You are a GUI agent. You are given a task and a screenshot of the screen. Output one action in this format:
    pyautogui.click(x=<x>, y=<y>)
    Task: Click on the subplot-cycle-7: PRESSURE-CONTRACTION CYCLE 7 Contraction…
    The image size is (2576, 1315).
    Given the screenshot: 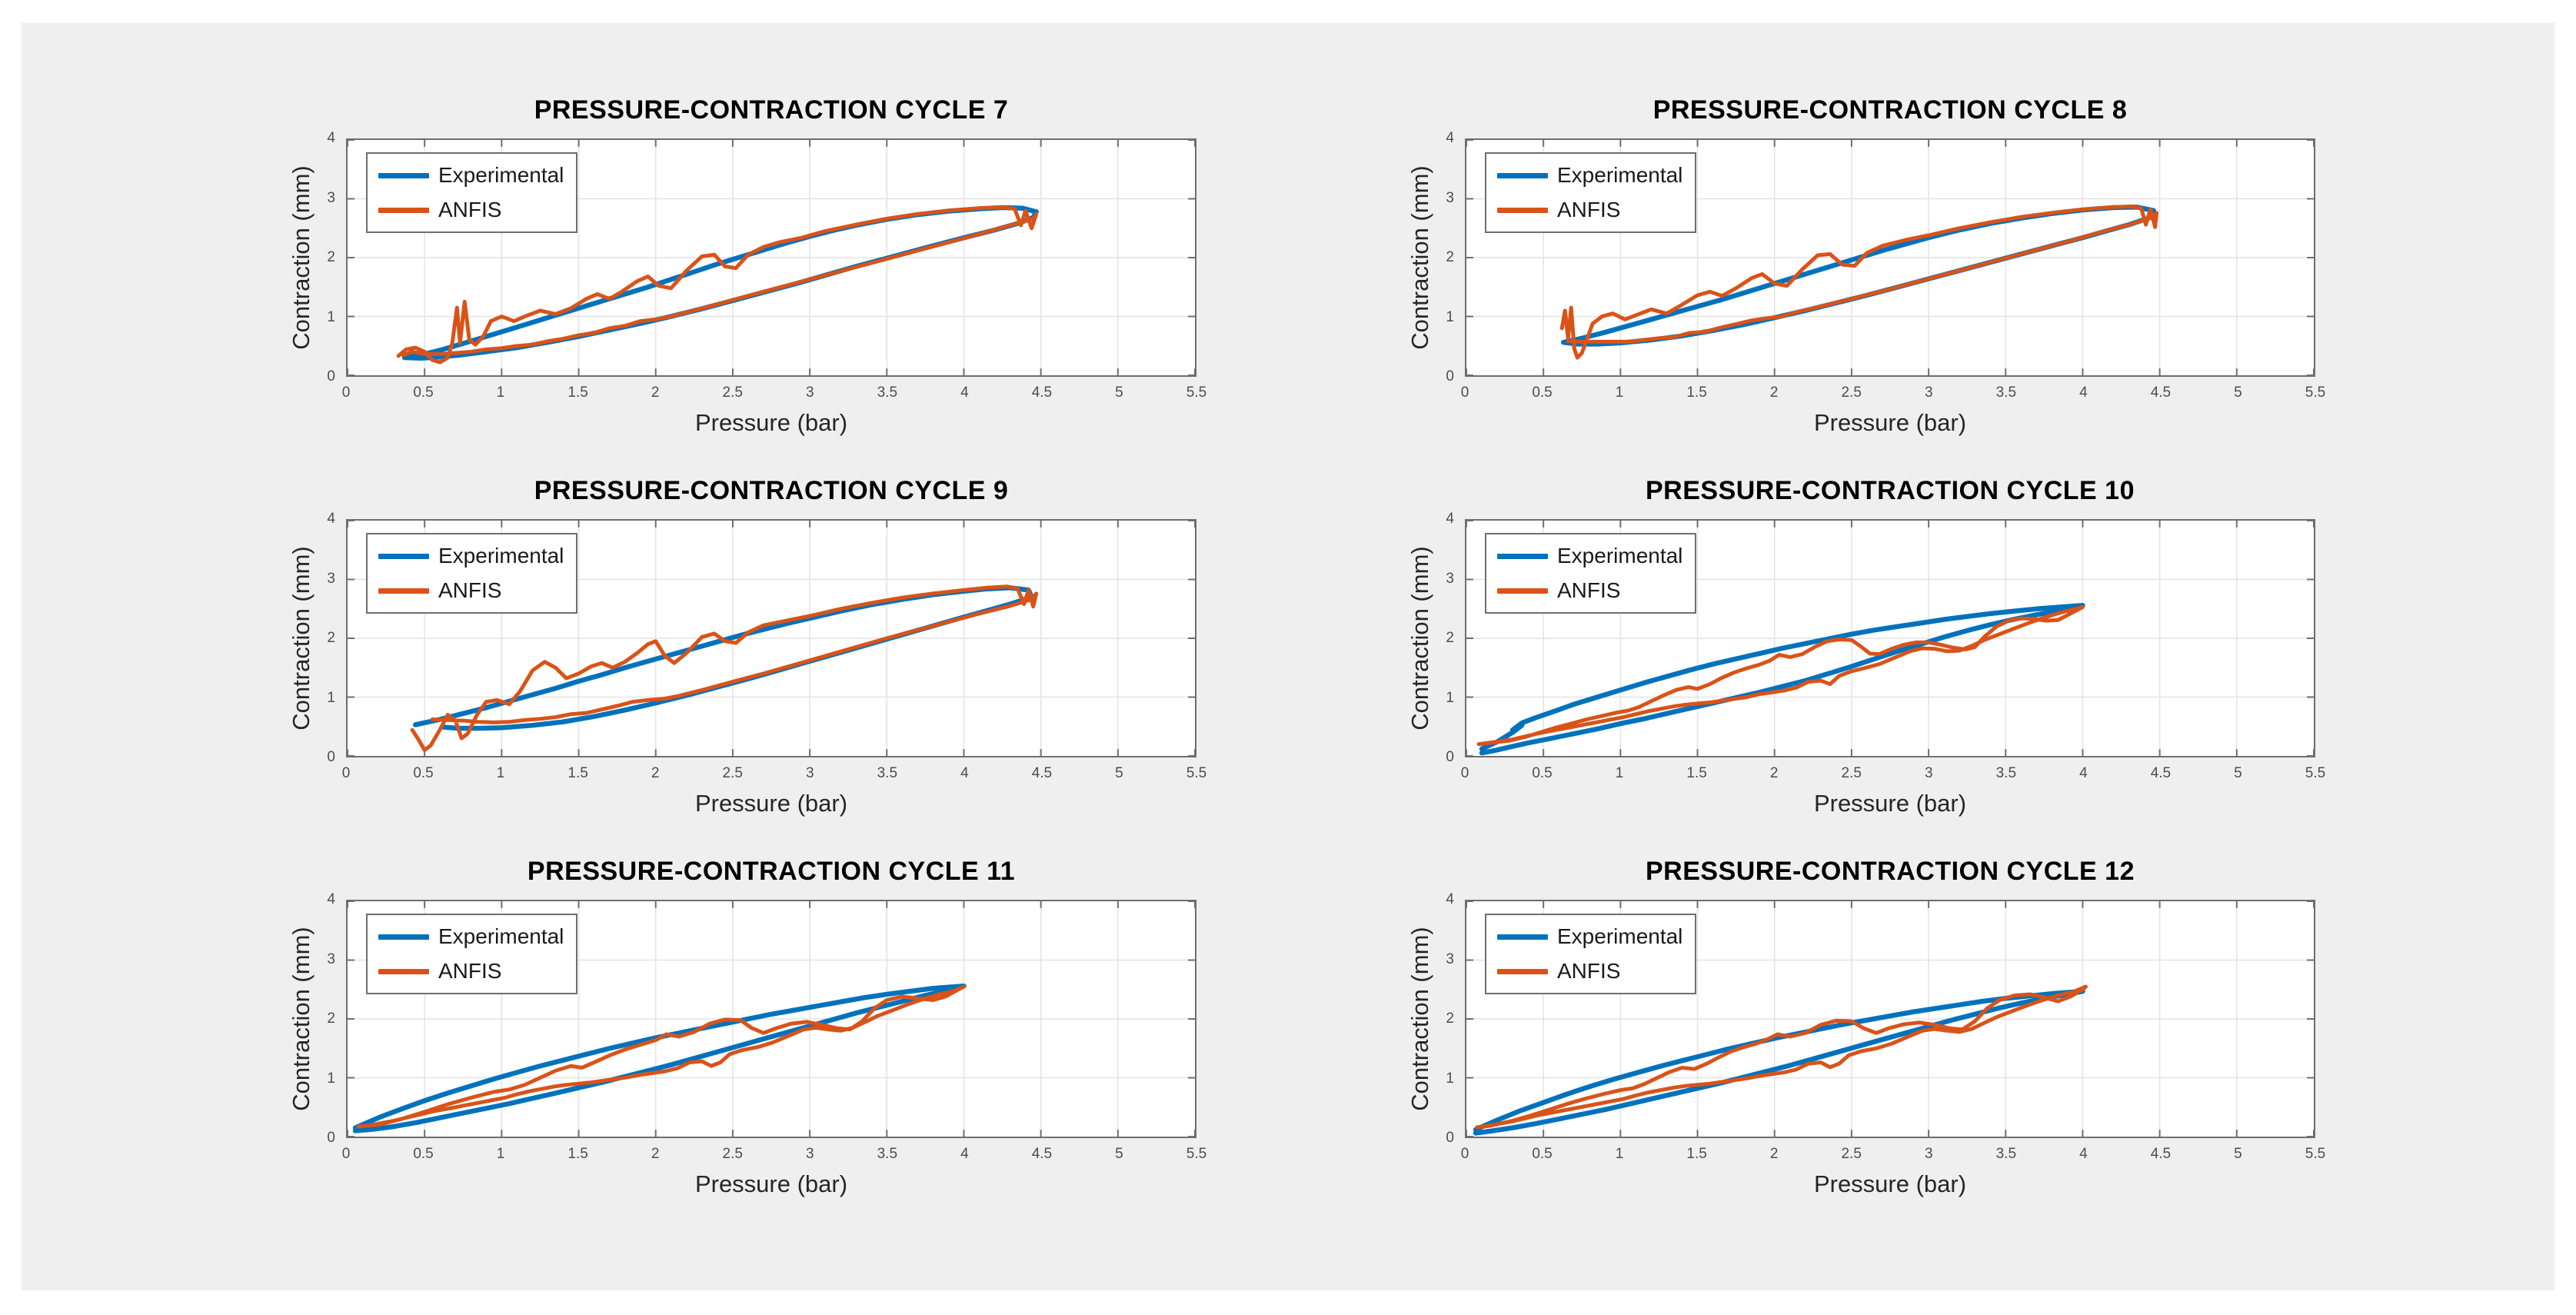 What is the action you would take?
    pyautogui.click(x=747, y=265)
    